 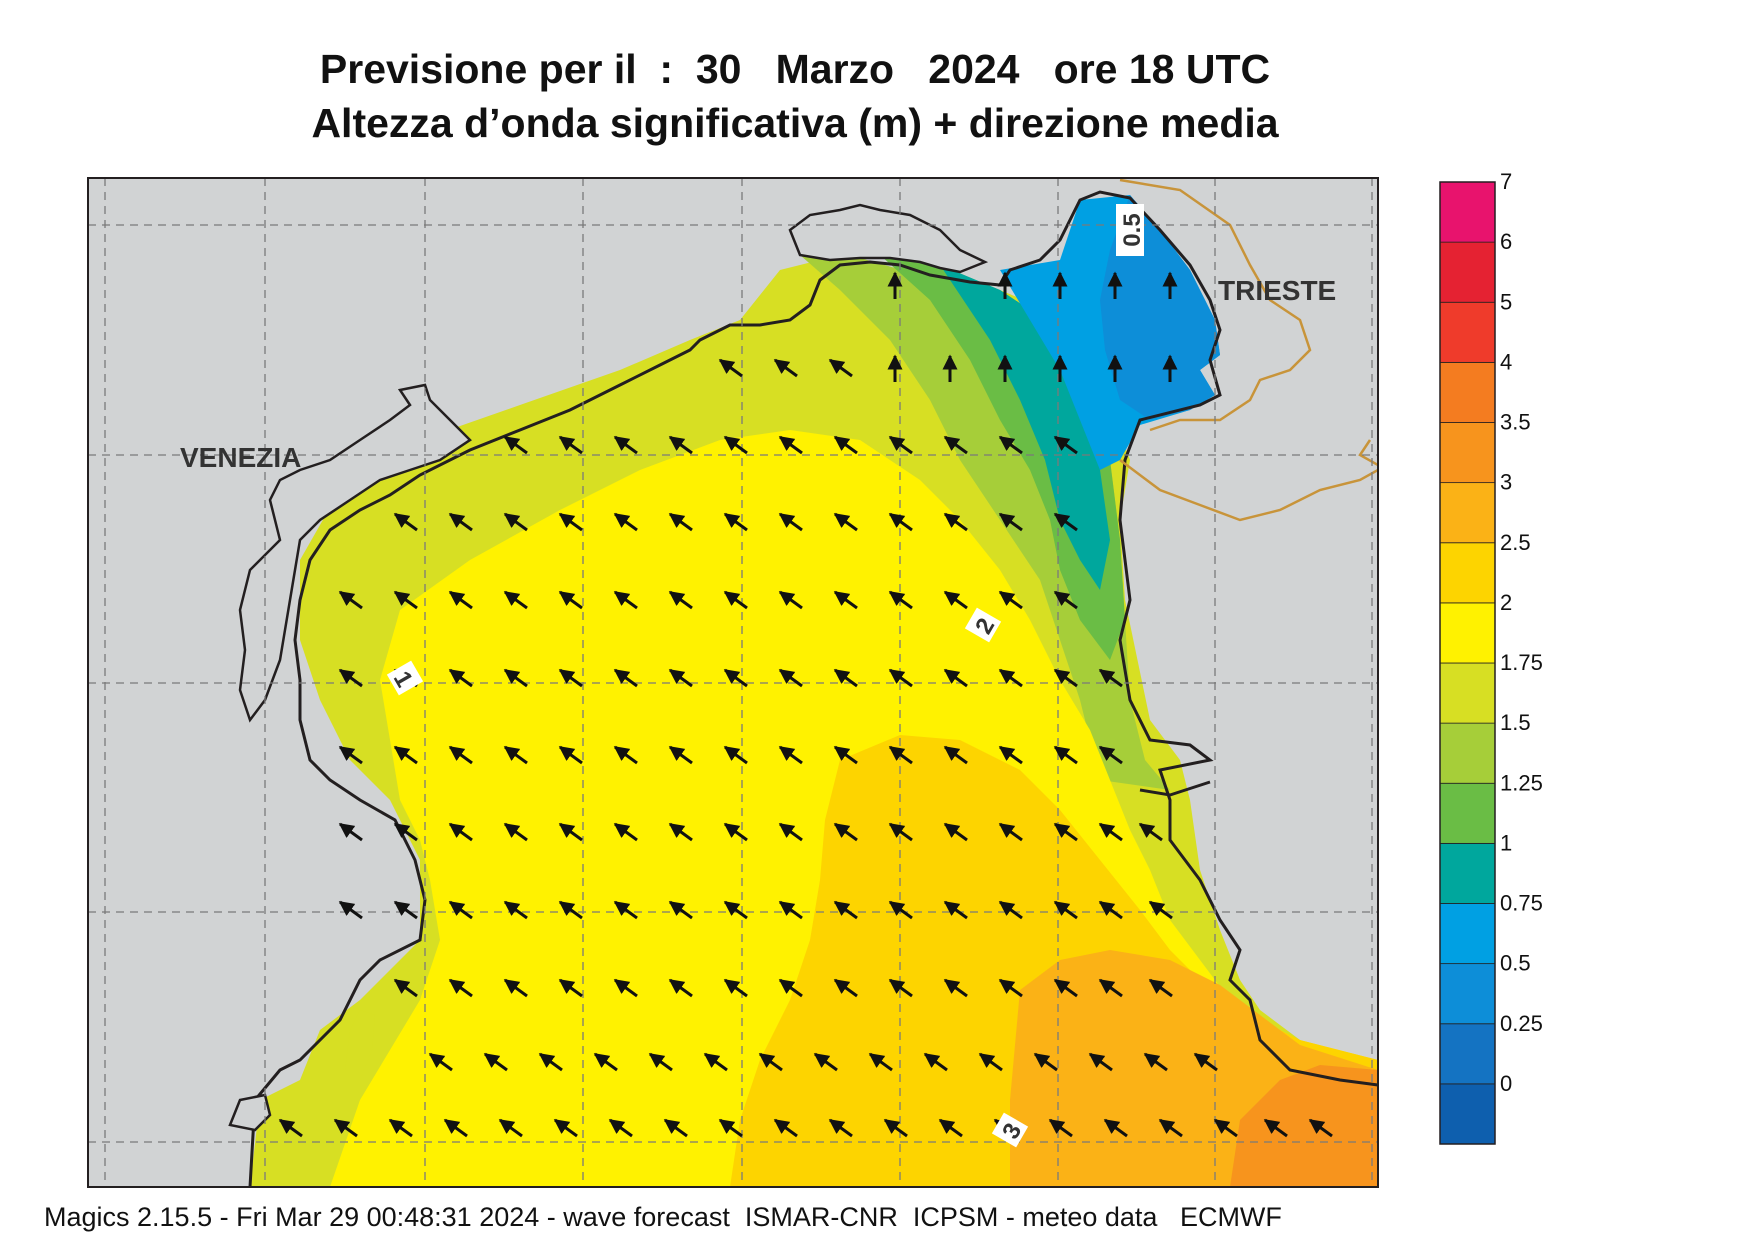 What do you see at coordinates (240, 457) in the screenshot?
I see `place-label-venezia: VENEZIA` at bounding box center [240, 457].